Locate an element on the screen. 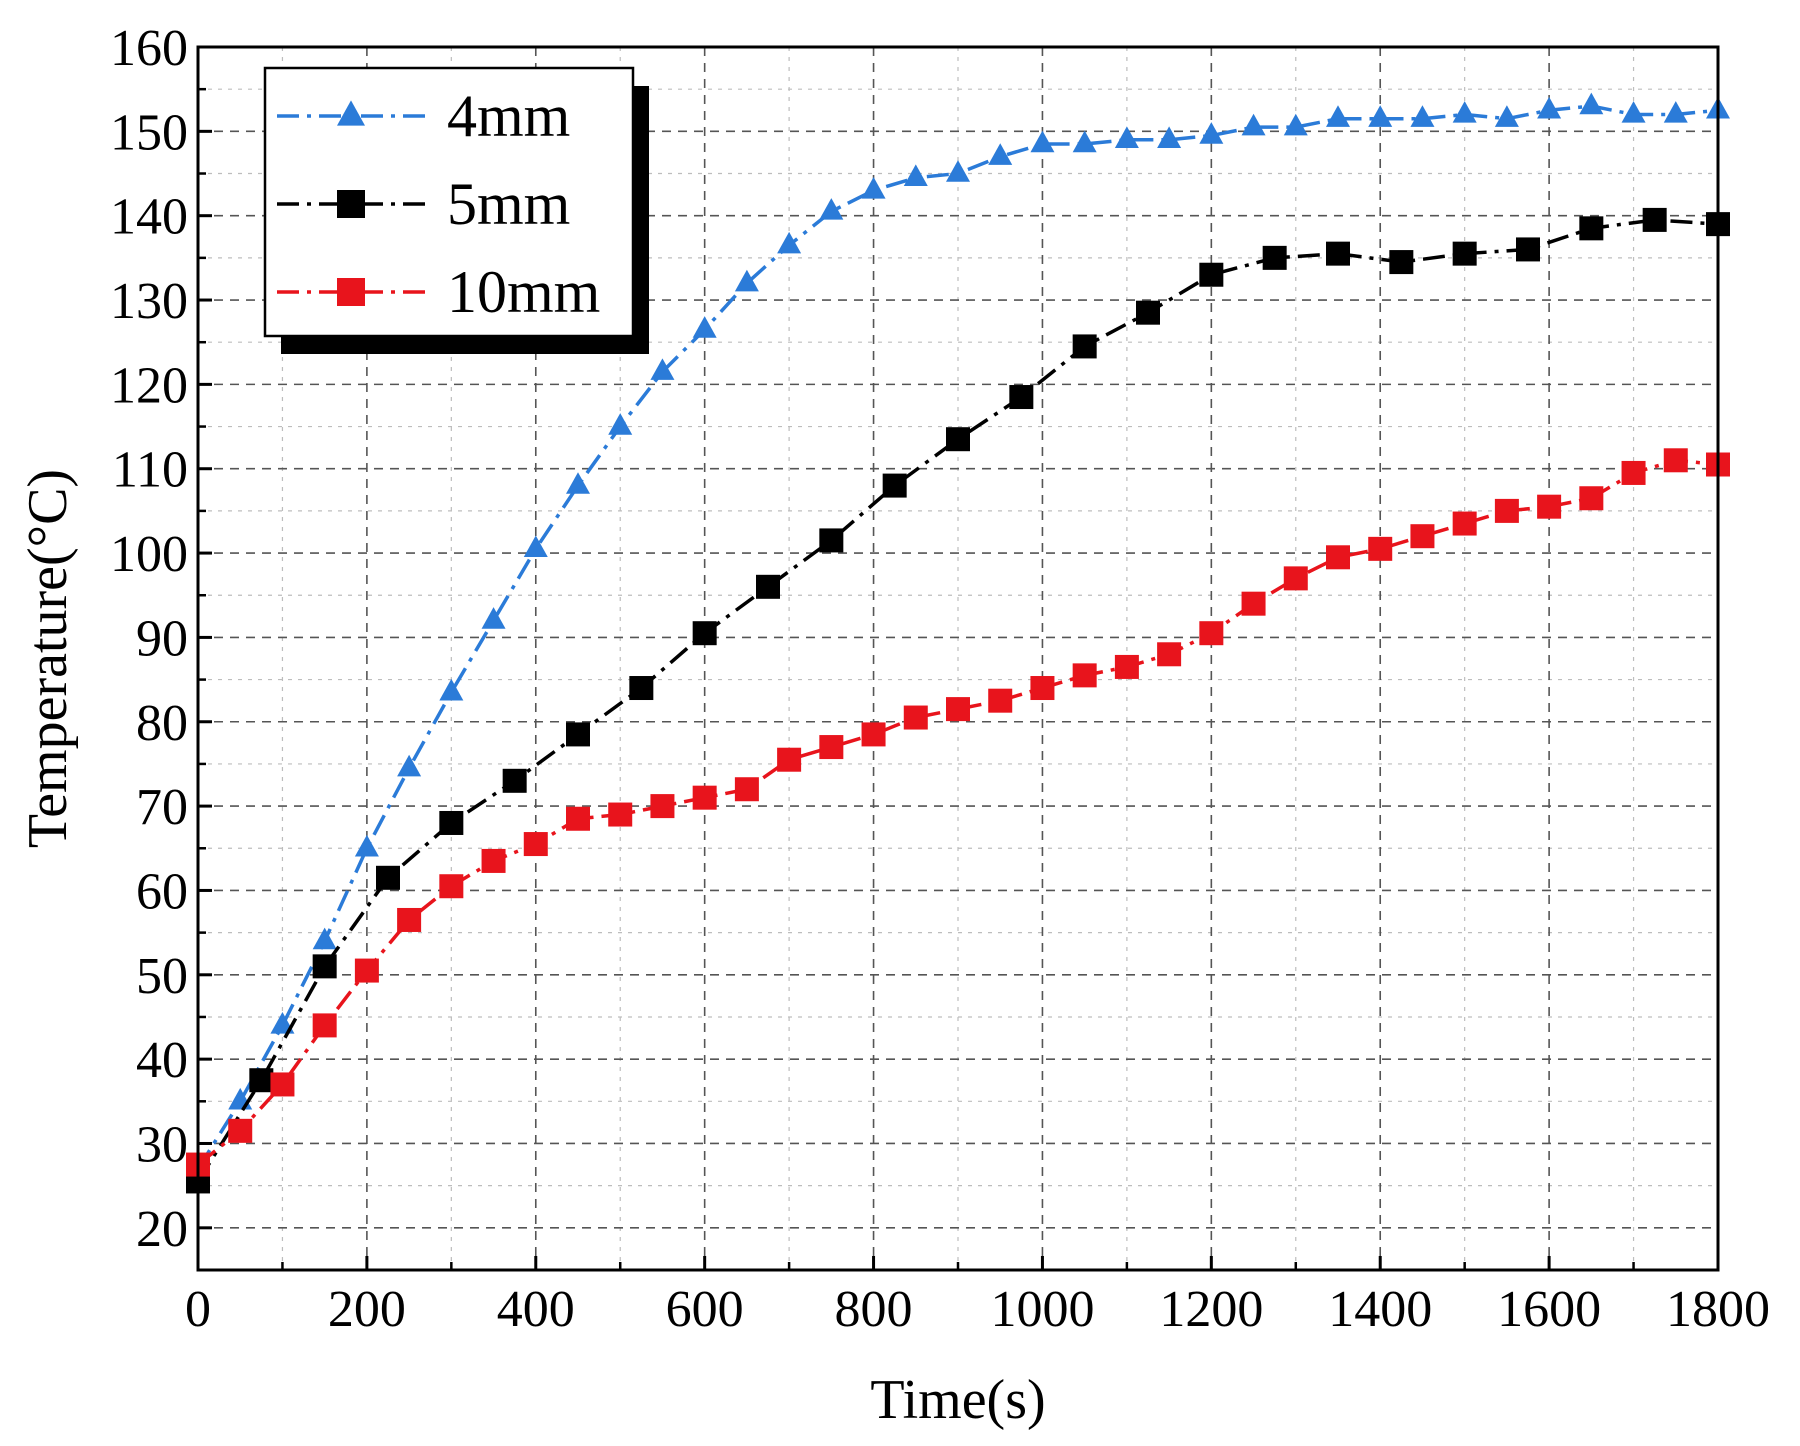 Image resolution: width=1800 pixels, height=1446 pixels. y-tick-label: 70 is located at coordinates (162, 807).